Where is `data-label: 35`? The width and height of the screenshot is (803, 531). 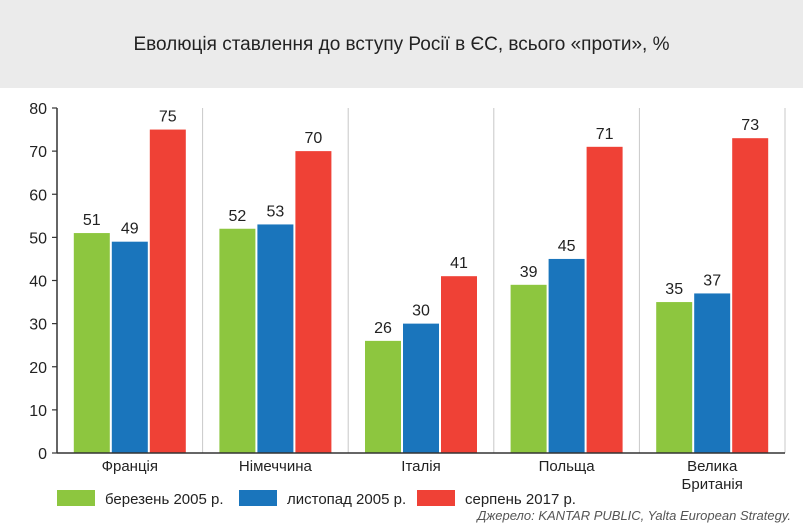 data-label: 35 is located at coordinates (674, 289).